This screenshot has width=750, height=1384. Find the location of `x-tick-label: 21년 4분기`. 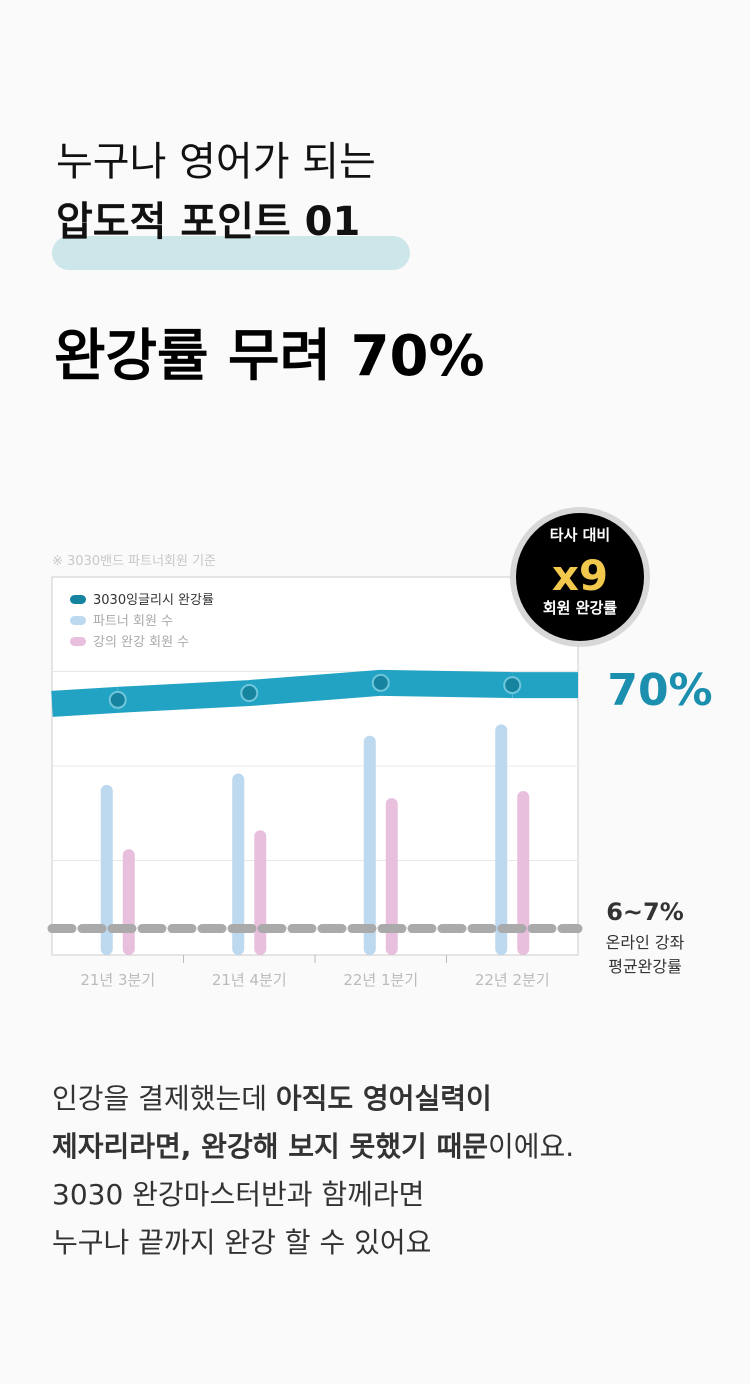

x-tick-label: 21년 4분기 is located at coordinates (249, 980).